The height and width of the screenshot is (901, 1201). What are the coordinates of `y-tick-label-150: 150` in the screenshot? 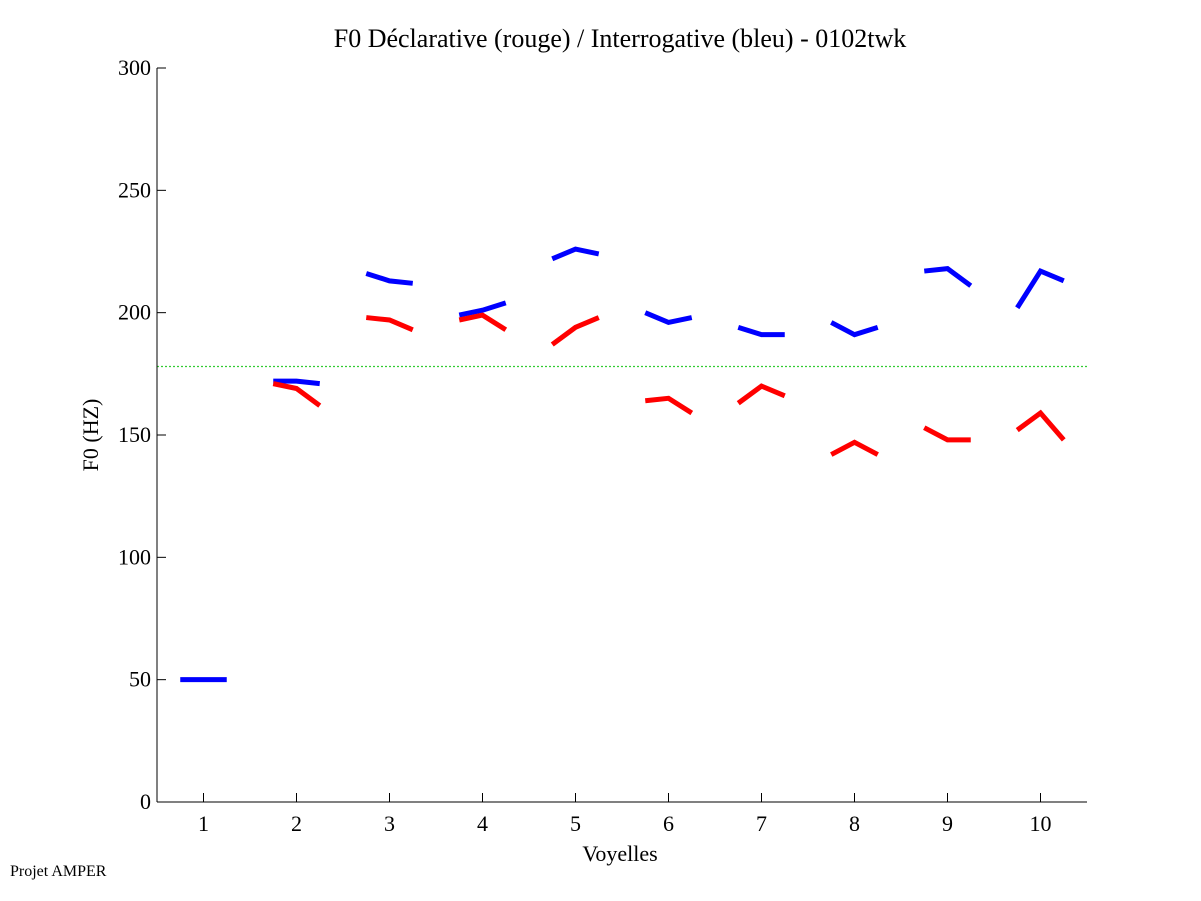 It's located at (134, 434).